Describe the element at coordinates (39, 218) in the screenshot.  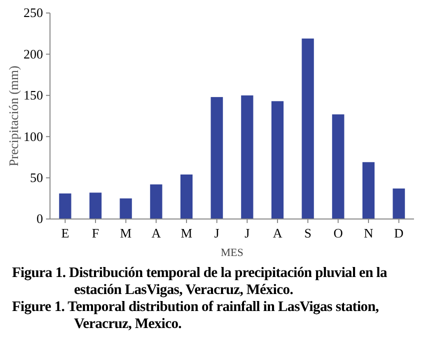
I see `y-tick-label: 0` at that location.